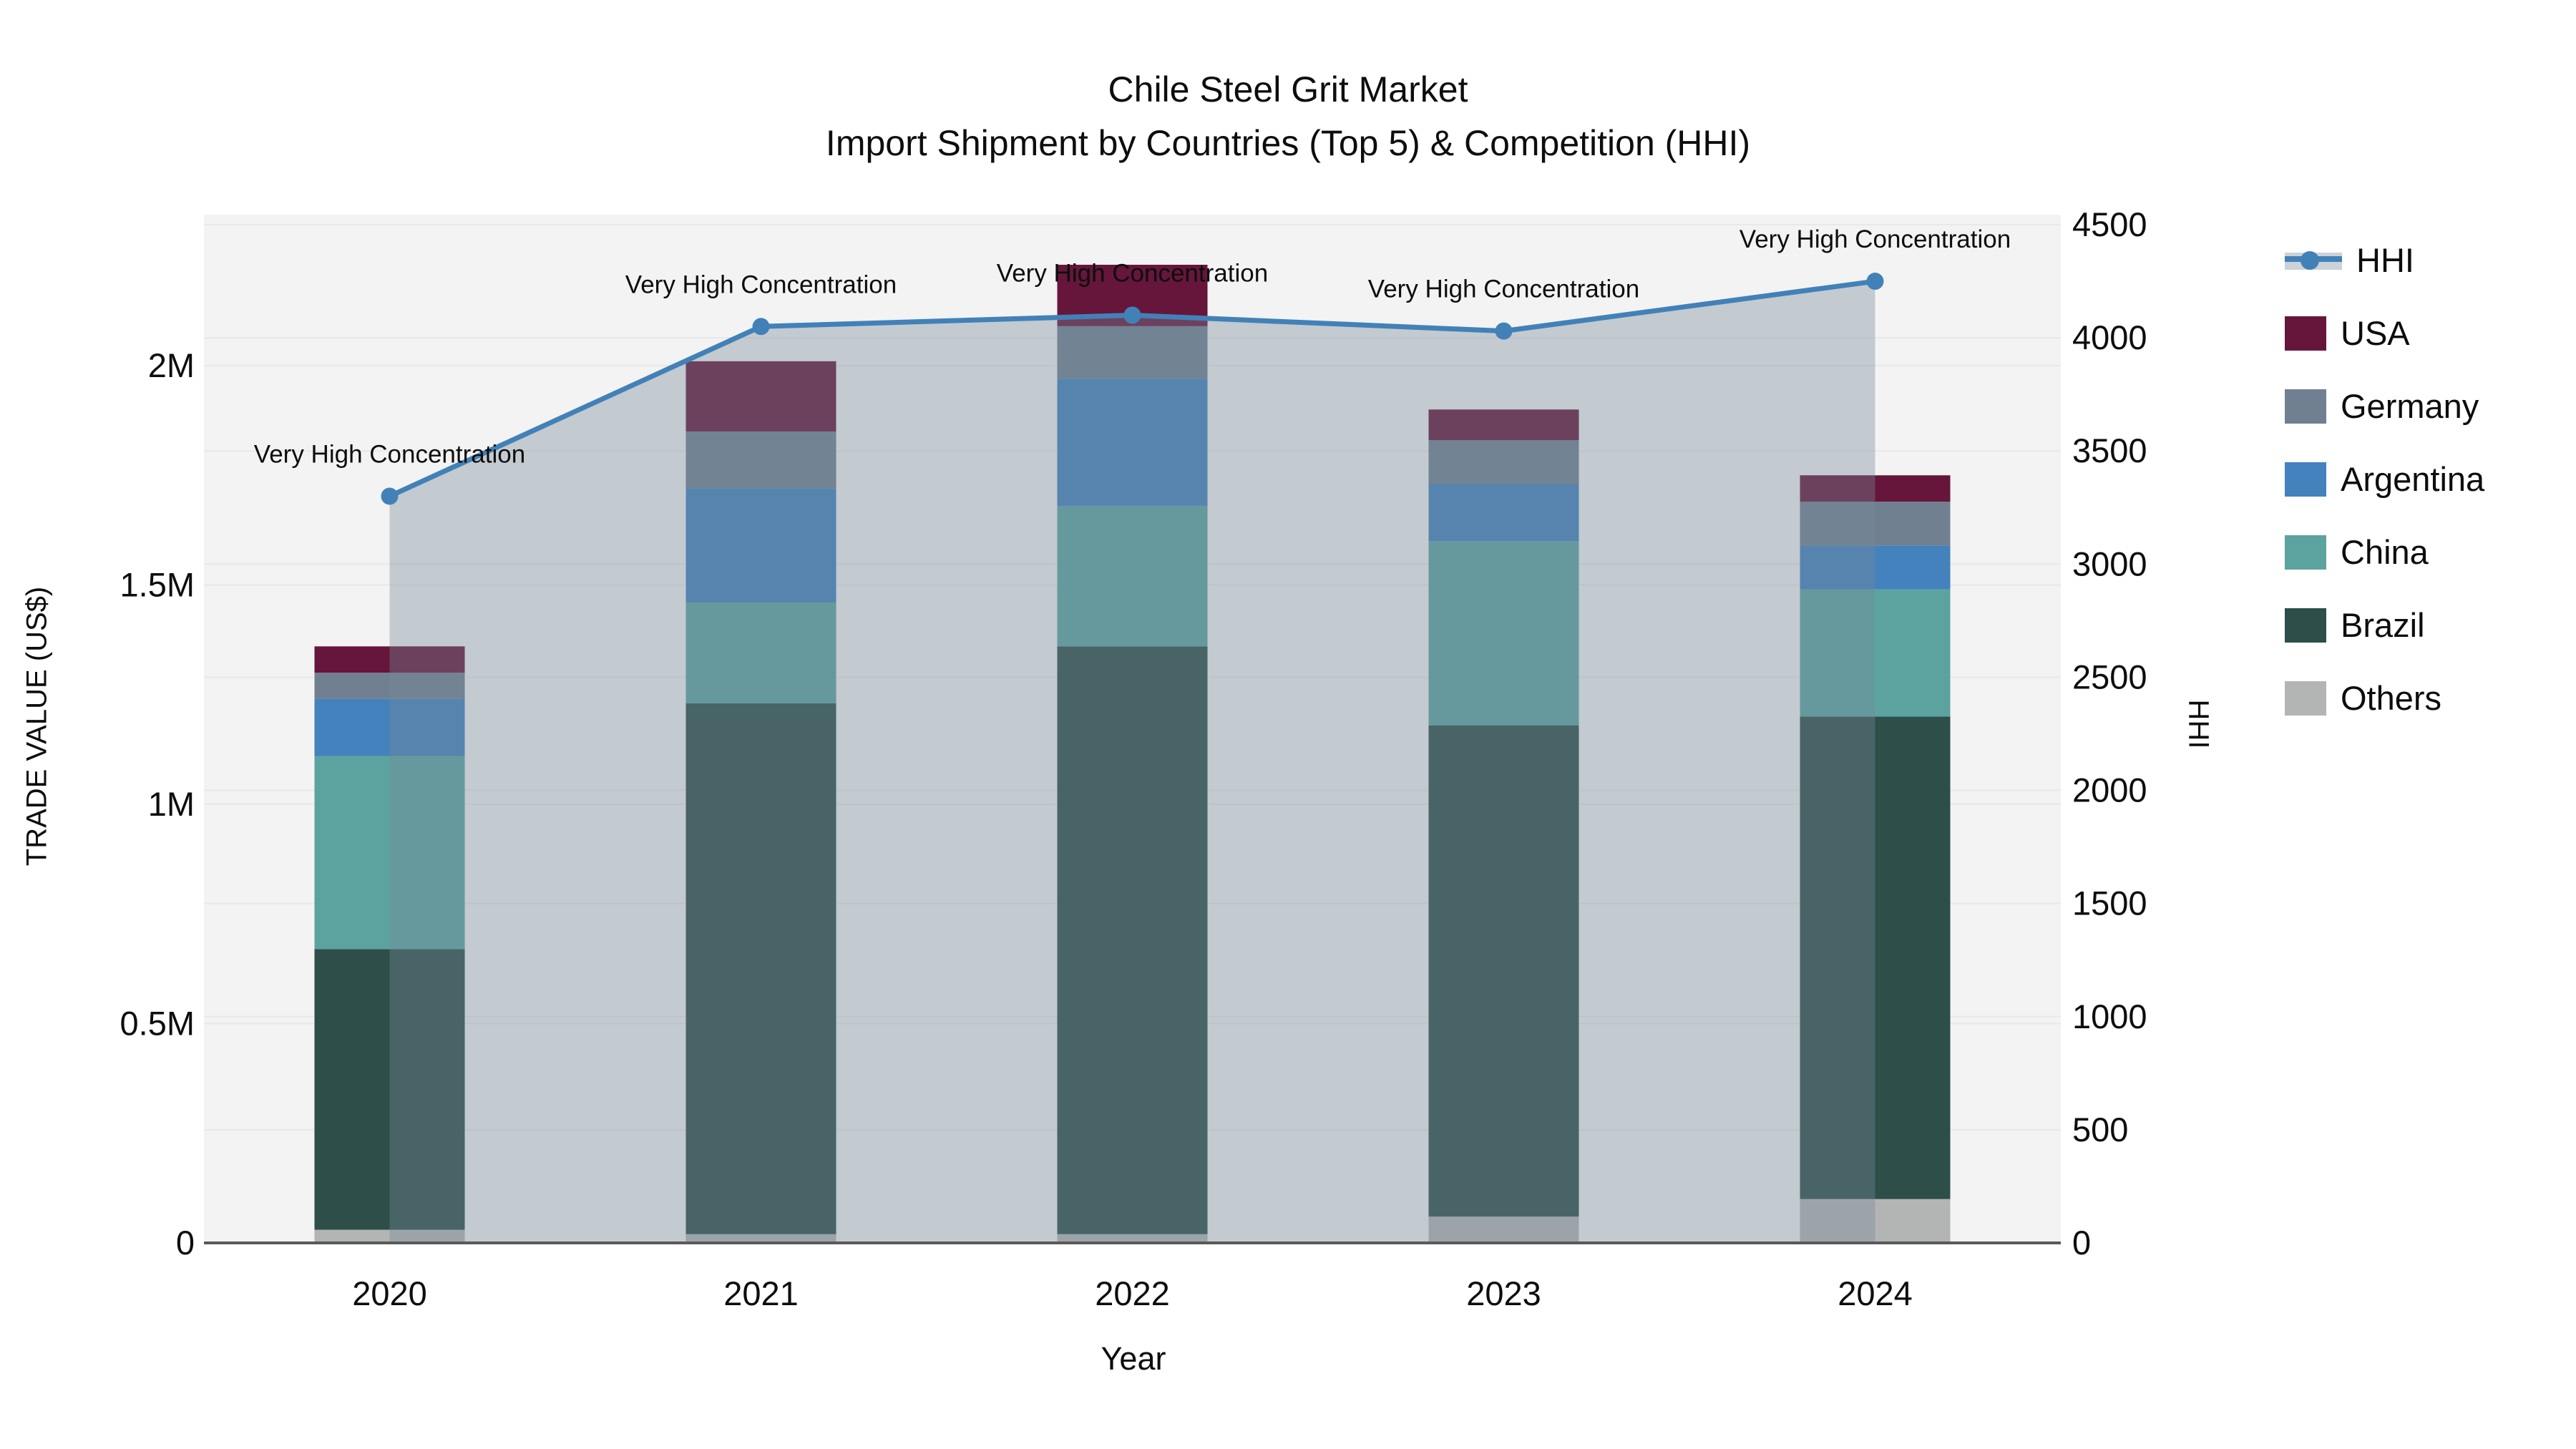 The image size is (2576, 1449). Describe the element at coordinates (2413, 479) in the screenshot. I see `legend-label-argentina: Argentina` at that location.